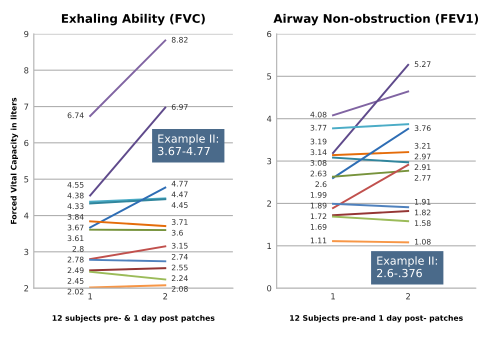 The height and width of the screenshot is (339, 483). What do you see at coordinates (269, 245) in the screenshot?
I see `y-tick-label: 1` at bounding box center [269, 245].